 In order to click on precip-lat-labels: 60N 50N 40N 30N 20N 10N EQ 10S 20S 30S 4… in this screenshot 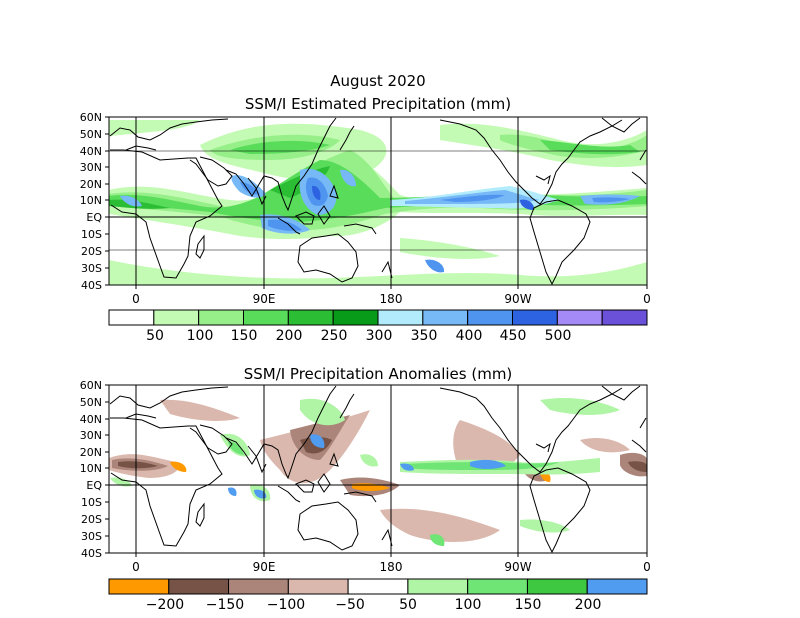, I will do `click(91, 201)`.